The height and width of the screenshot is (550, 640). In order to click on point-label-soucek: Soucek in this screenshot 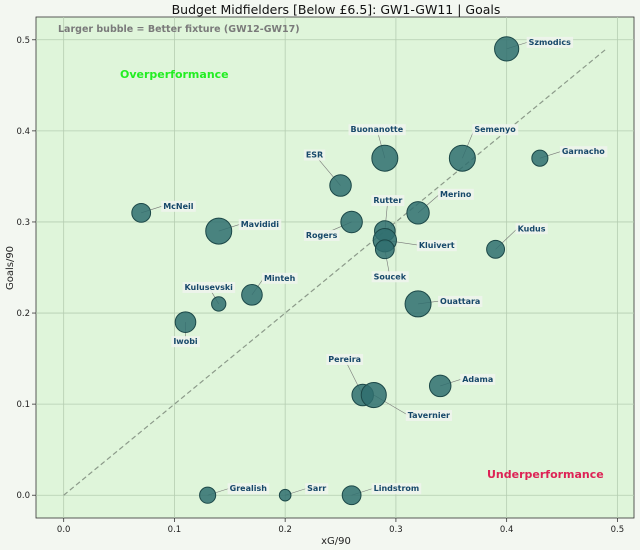, I will do `click(390, 276)`.